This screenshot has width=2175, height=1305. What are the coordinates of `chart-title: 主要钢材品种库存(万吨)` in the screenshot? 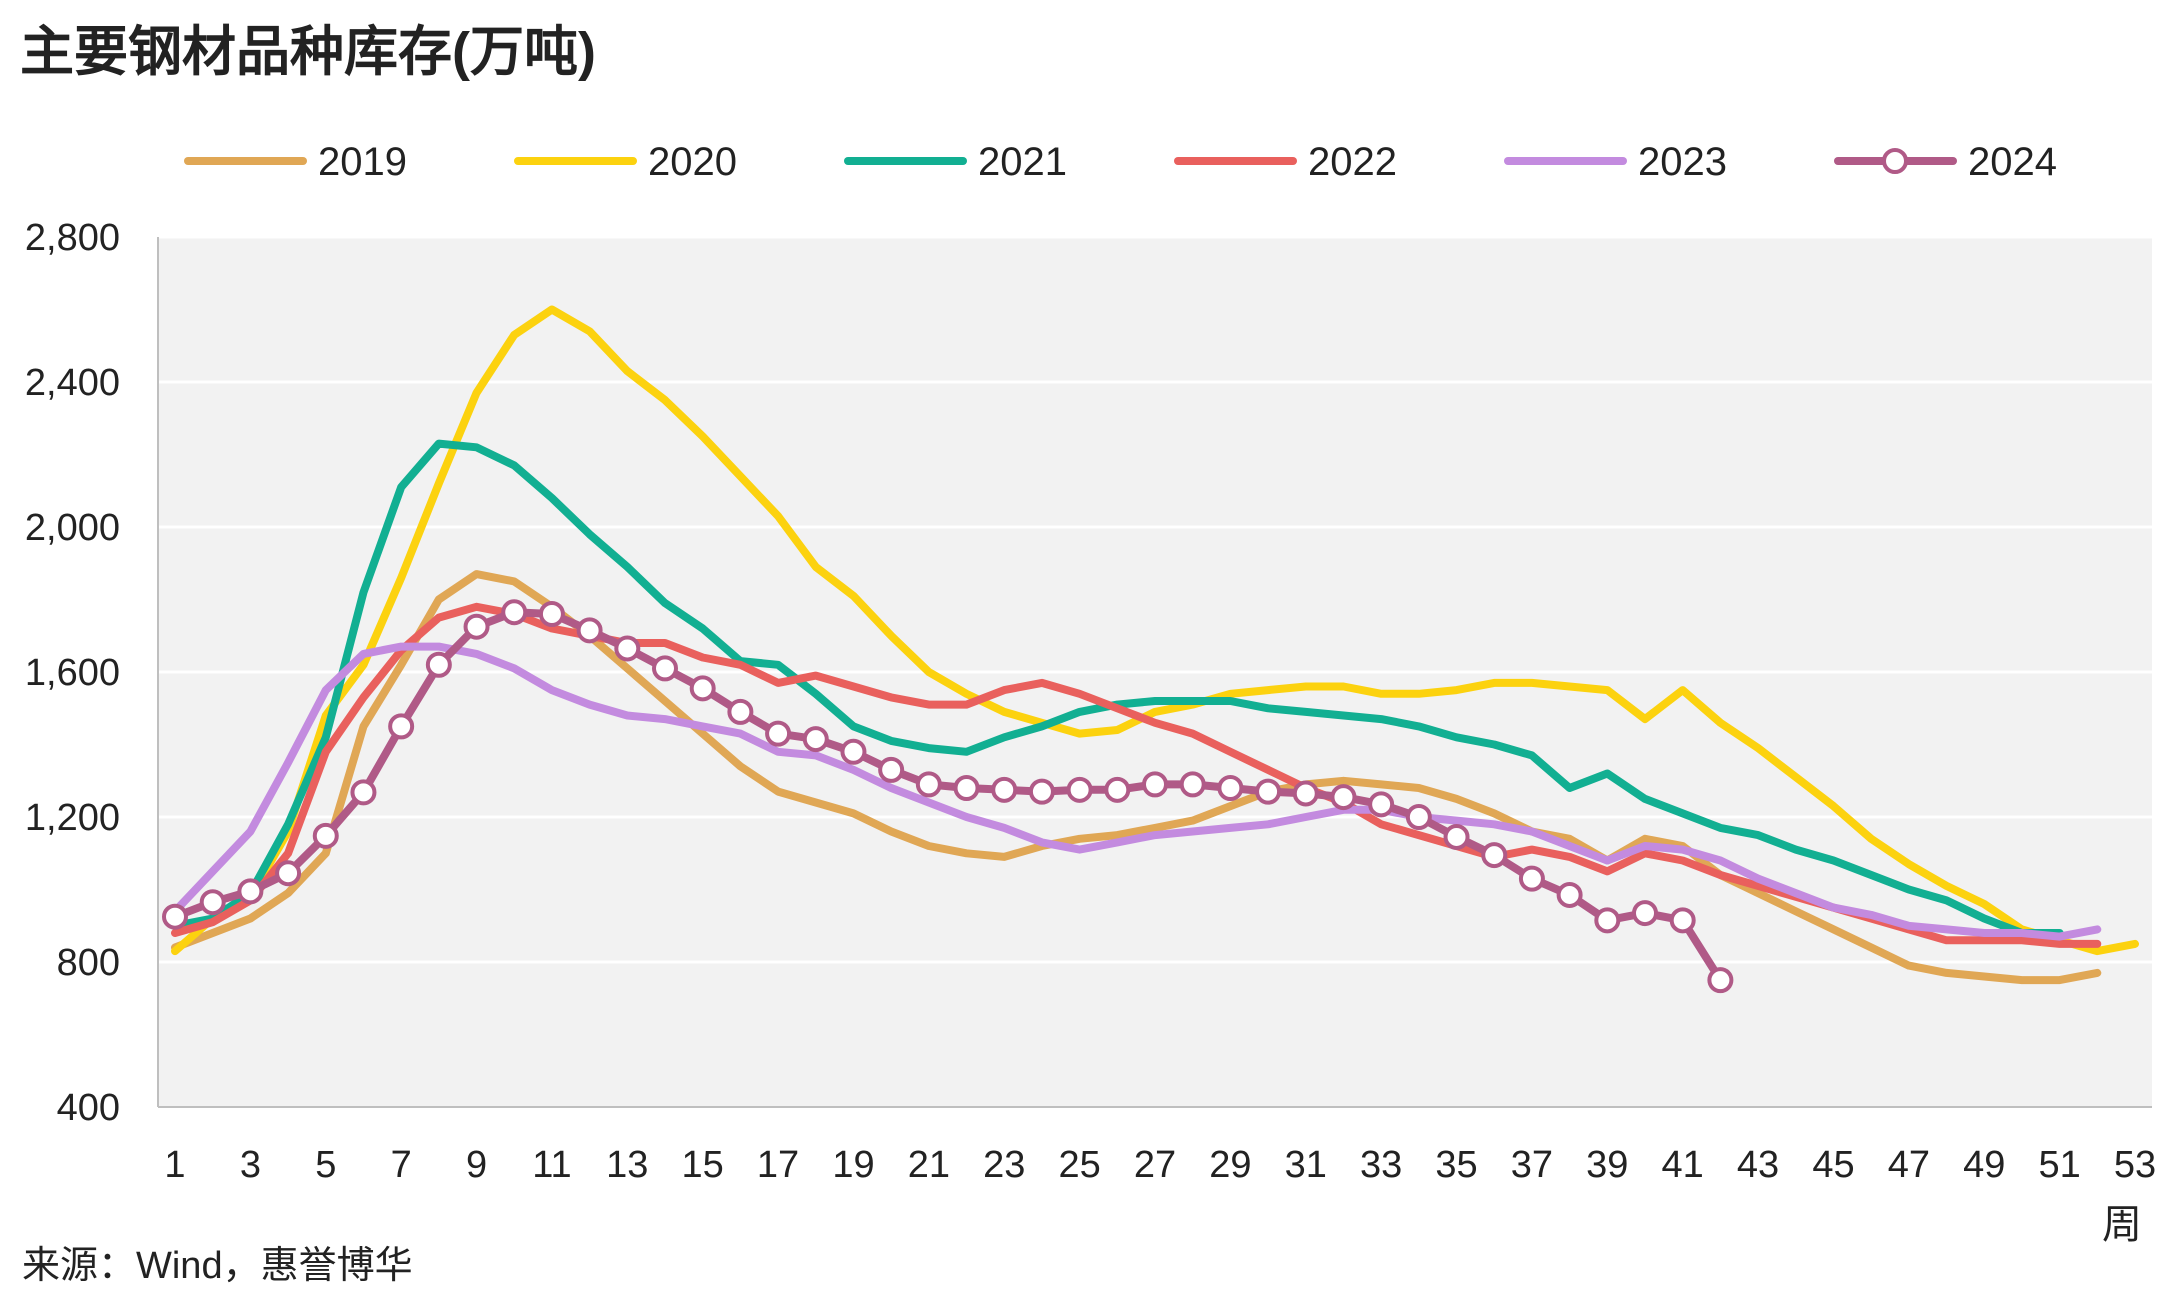 It's located at (308, 52).